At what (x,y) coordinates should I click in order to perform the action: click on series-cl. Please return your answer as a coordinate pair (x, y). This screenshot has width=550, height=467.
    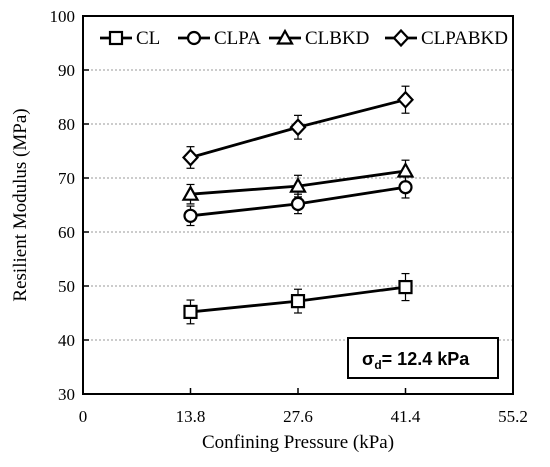
    Looking at the image, I should click on (298, 298).